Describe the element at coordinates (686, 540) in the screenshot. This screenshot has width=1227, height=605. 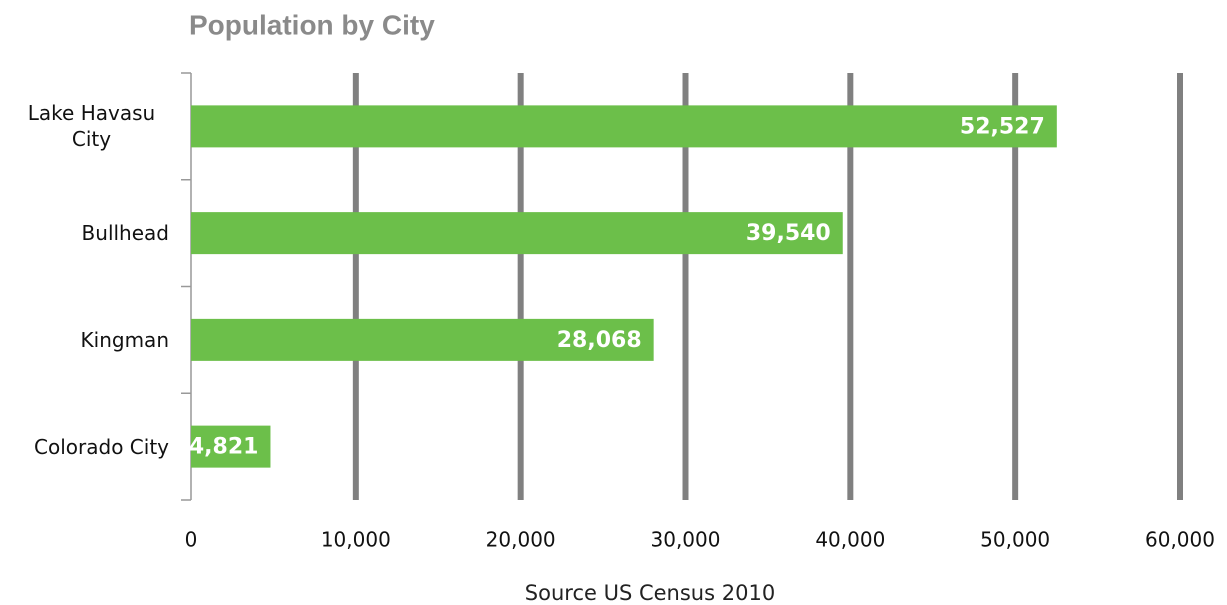
I see `x-tick-label: 30,000` at that location.